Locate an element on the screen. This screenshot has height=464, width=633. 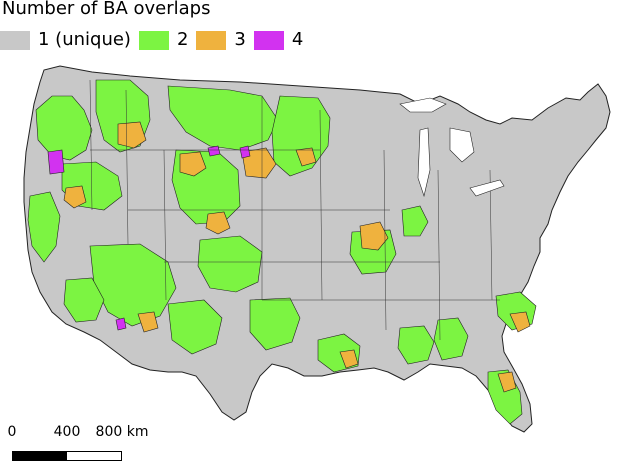
scale-bar-graphic is located at coordinates (67, 456).